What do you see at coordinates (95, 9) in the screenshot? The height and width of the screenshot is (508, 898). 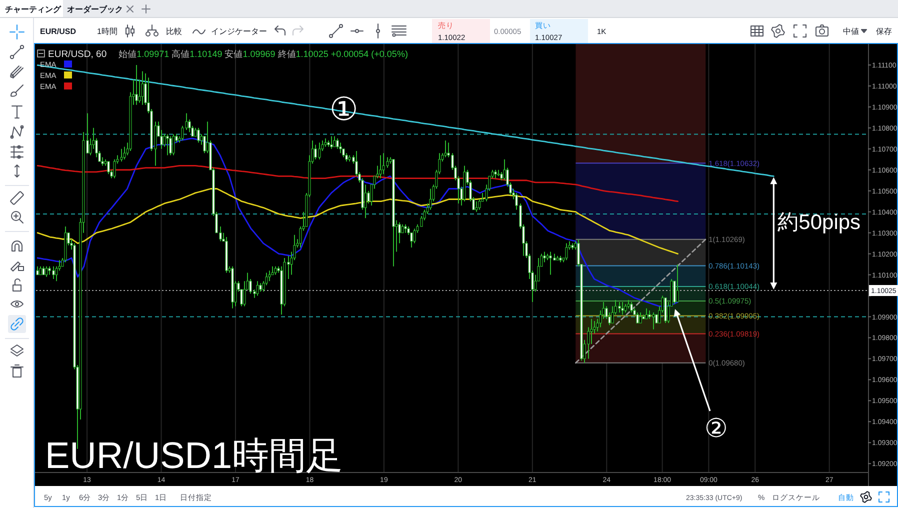 I see `text: オーダーブック` at bounding box center [95, 9].